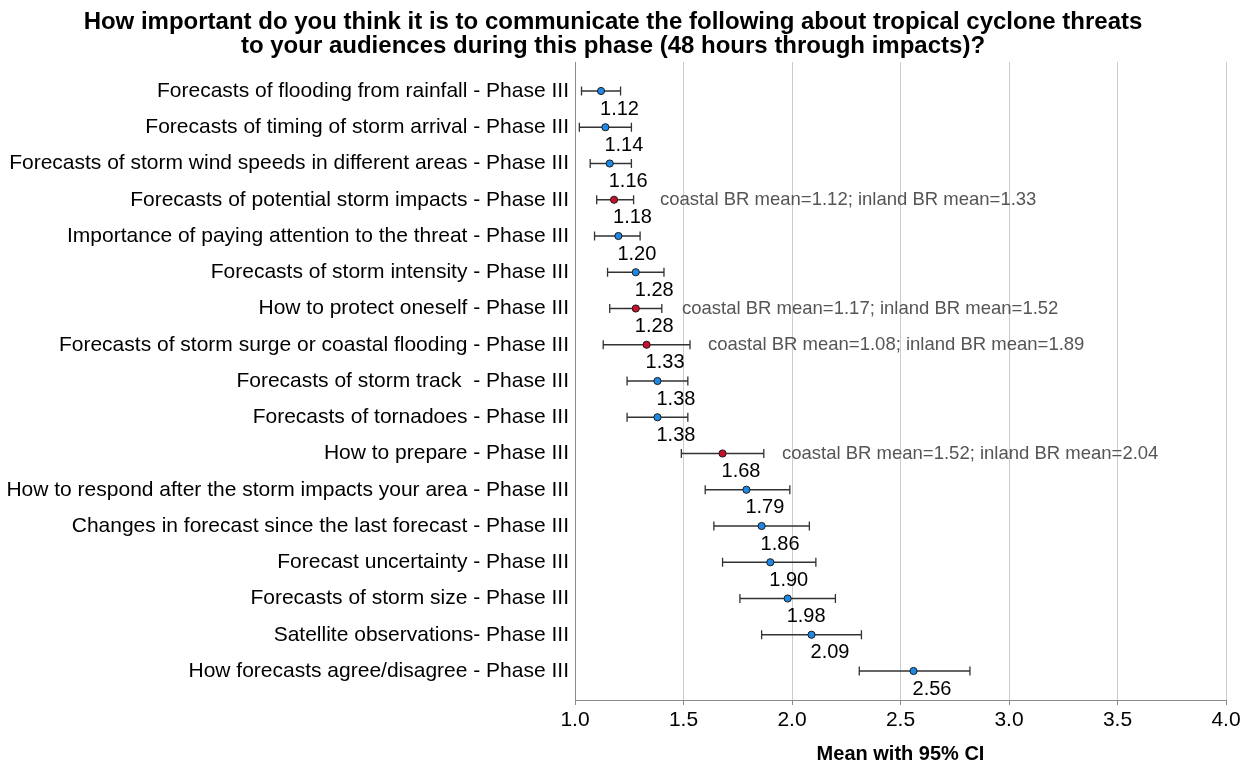 The height and width of the screenshot is (766, 1244). What do you see at coordinates (900, 752) in the screenshot?
I see `x-axis-title: Mean with 95% CI` at bounding box center [900, 752].